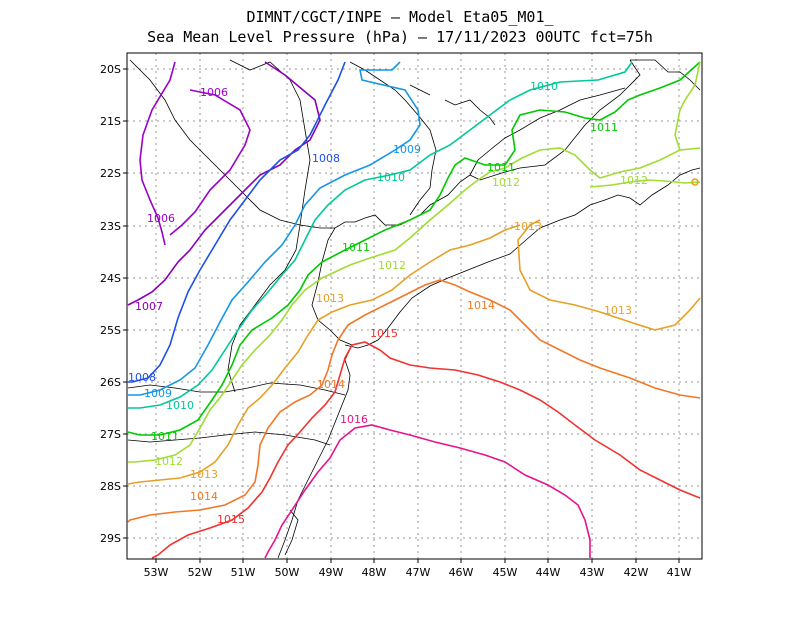 This screenshot has height=618, width=800. I want to click on isobar-label: 1016, so click(354, 419).